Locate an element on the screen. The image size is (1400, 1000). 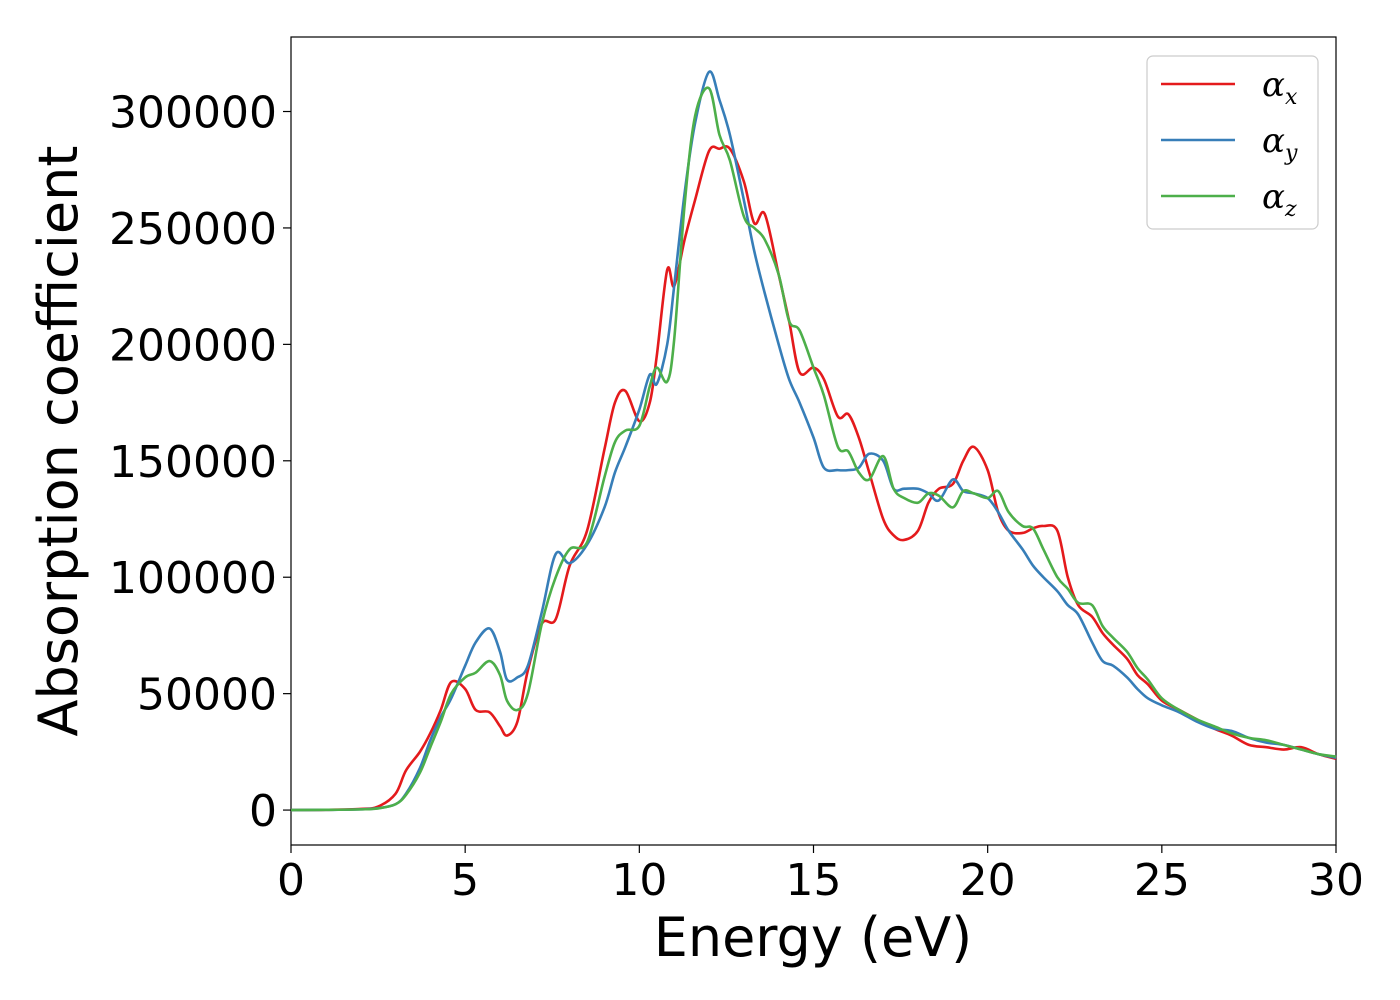
x-axis: 0 5 10 15 20 25 30 is located at coordinates (820, 875).